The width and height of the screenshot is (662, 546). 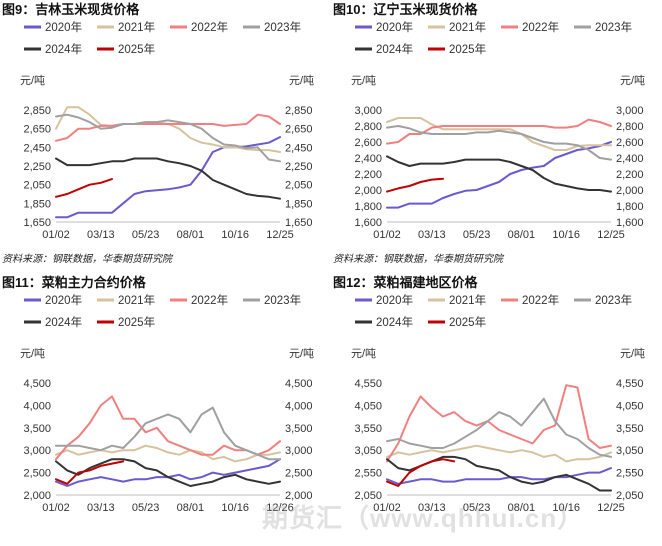 What do you see at coordinates (630, 127) in the screenshot?
I see `y-tick-label-right: 2,800` at bounding box center [630, 127].